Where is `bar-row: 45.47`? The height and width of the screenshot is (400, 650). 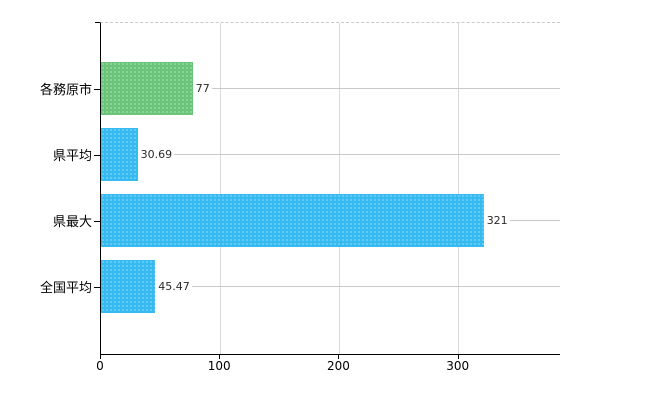 bar-row: 45.47 is located at coordinates (330, 286).